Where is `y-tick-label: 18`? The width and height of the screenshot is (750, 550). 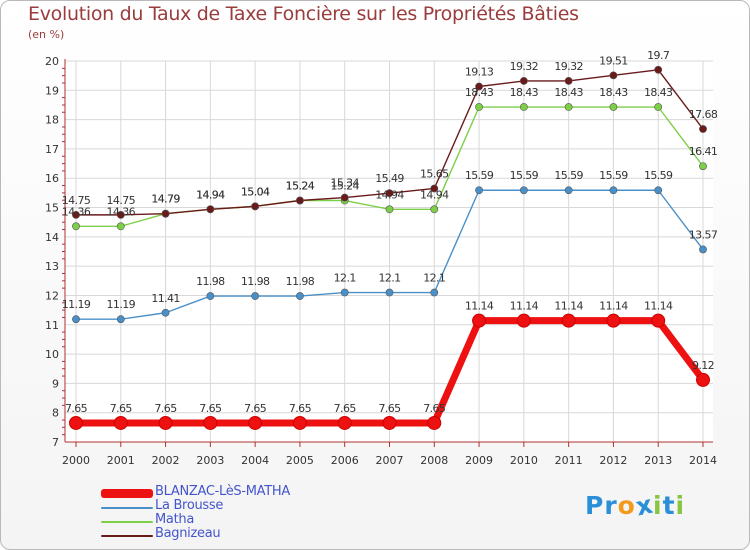 y-tick-label: 18 is located at coordinates (52, 120).